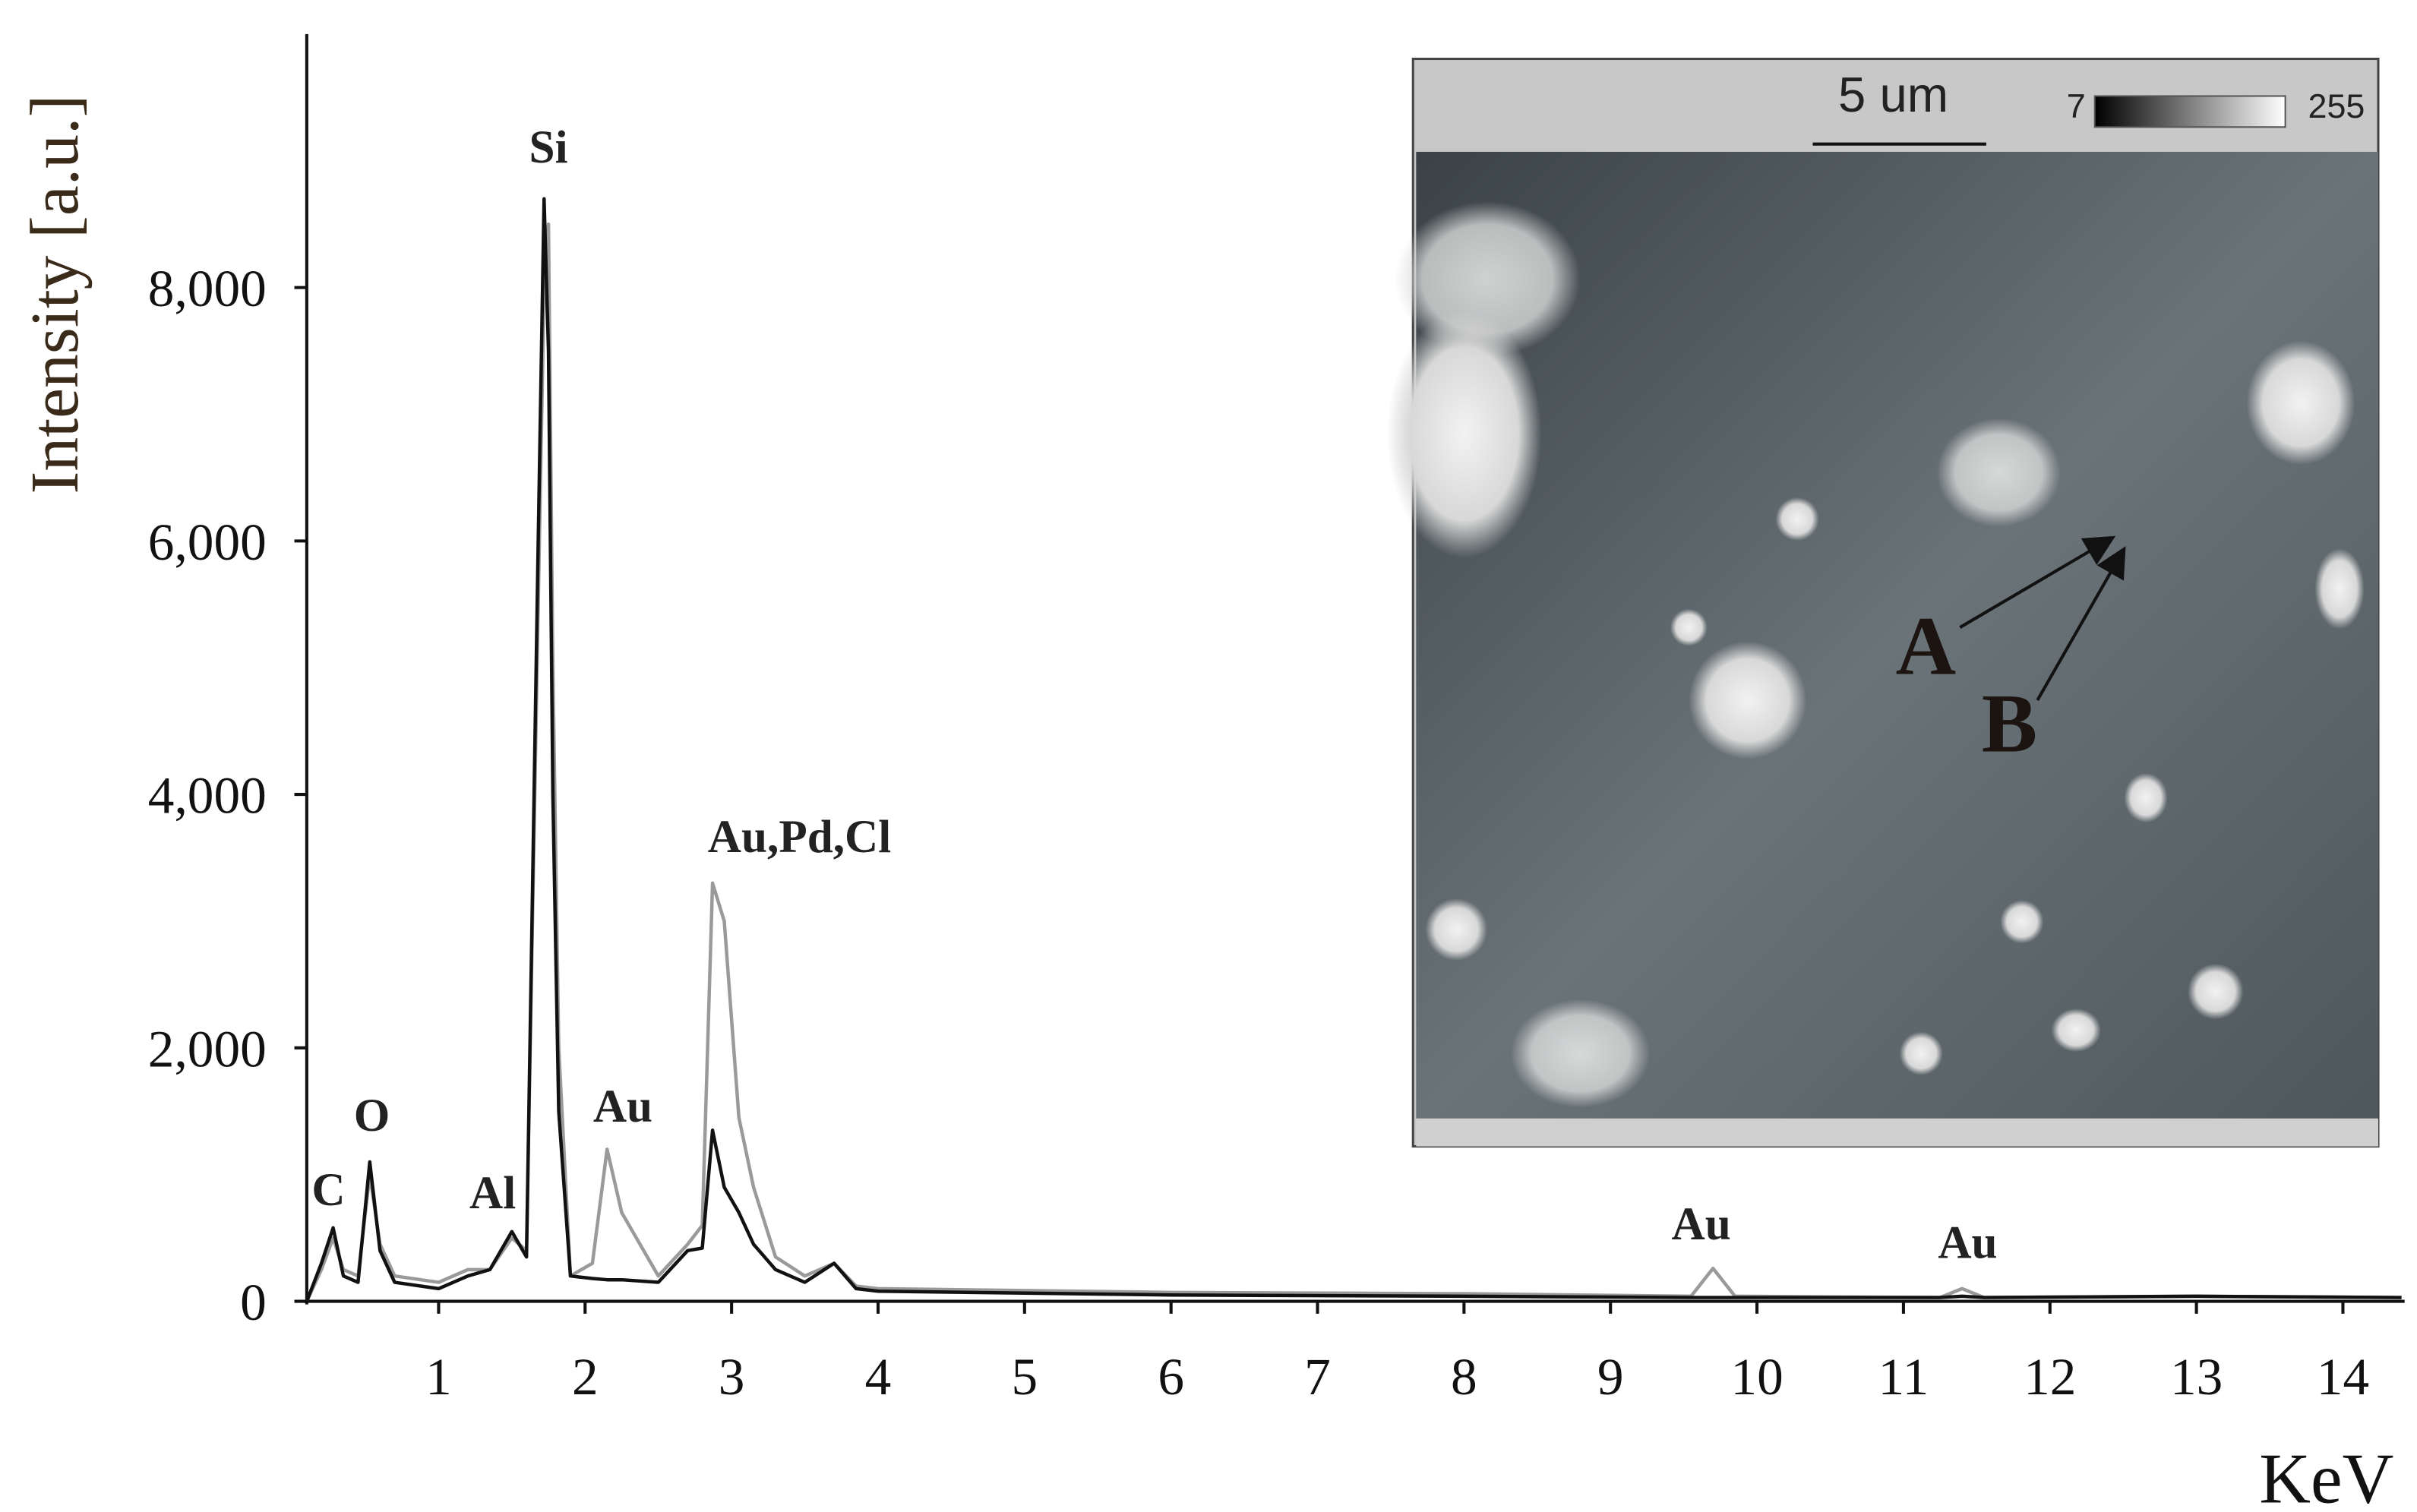 The height and width of the screenshot is (1512, 2417). I want to click on x-tick-label: 12, so click(2050, 1377).